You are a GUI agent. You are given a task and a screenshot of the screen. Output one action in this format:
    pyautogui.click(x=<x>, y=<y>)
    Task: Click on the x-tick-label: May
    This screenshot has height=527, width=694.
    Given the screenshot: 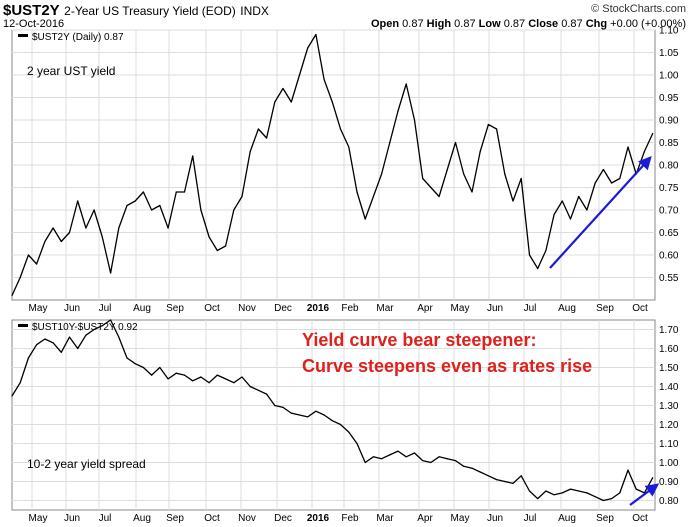 What is the action you would take?
    pyautogui.click(x=38, y=308)
    